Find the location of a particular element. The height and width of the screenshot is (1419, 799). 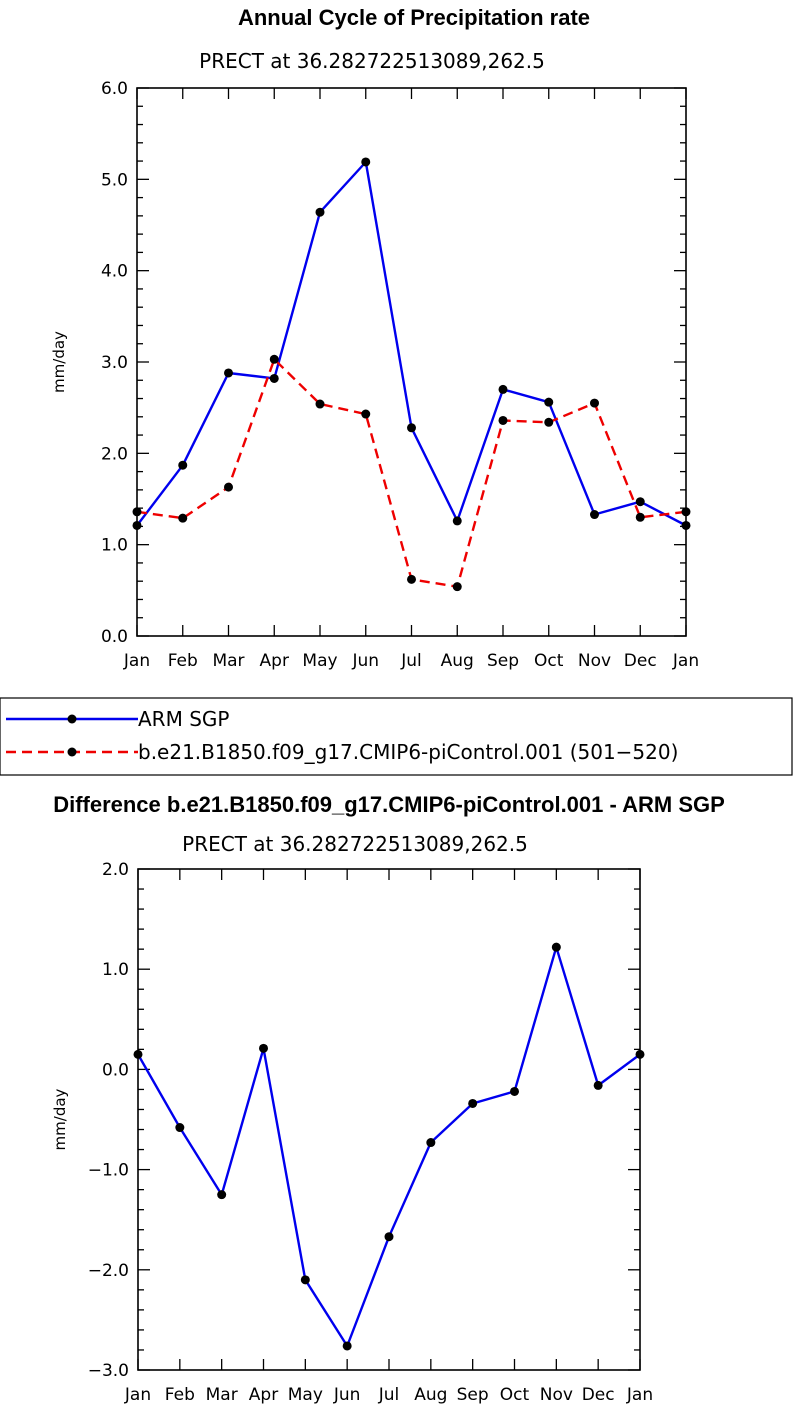

chart1-xtick-label: Sep is located at coordinates (503, 661).